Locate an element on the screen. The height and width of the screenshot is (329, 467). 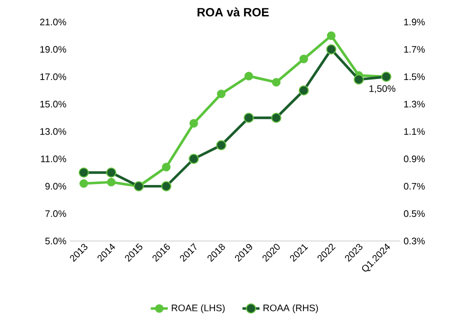
annotation: 1,50% is located at coordinates (383, 89).